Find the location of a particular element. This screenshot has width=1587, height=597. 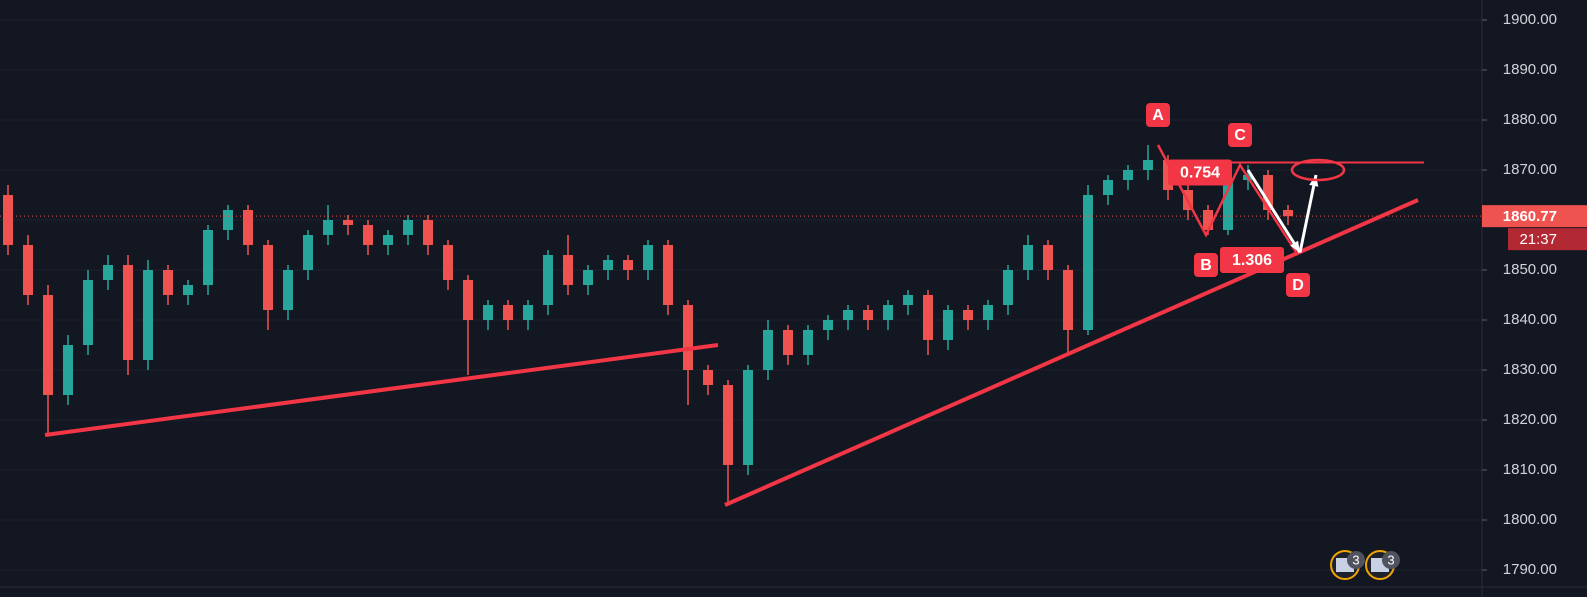

event-count: 3 is located at coordinates (1390, 559).